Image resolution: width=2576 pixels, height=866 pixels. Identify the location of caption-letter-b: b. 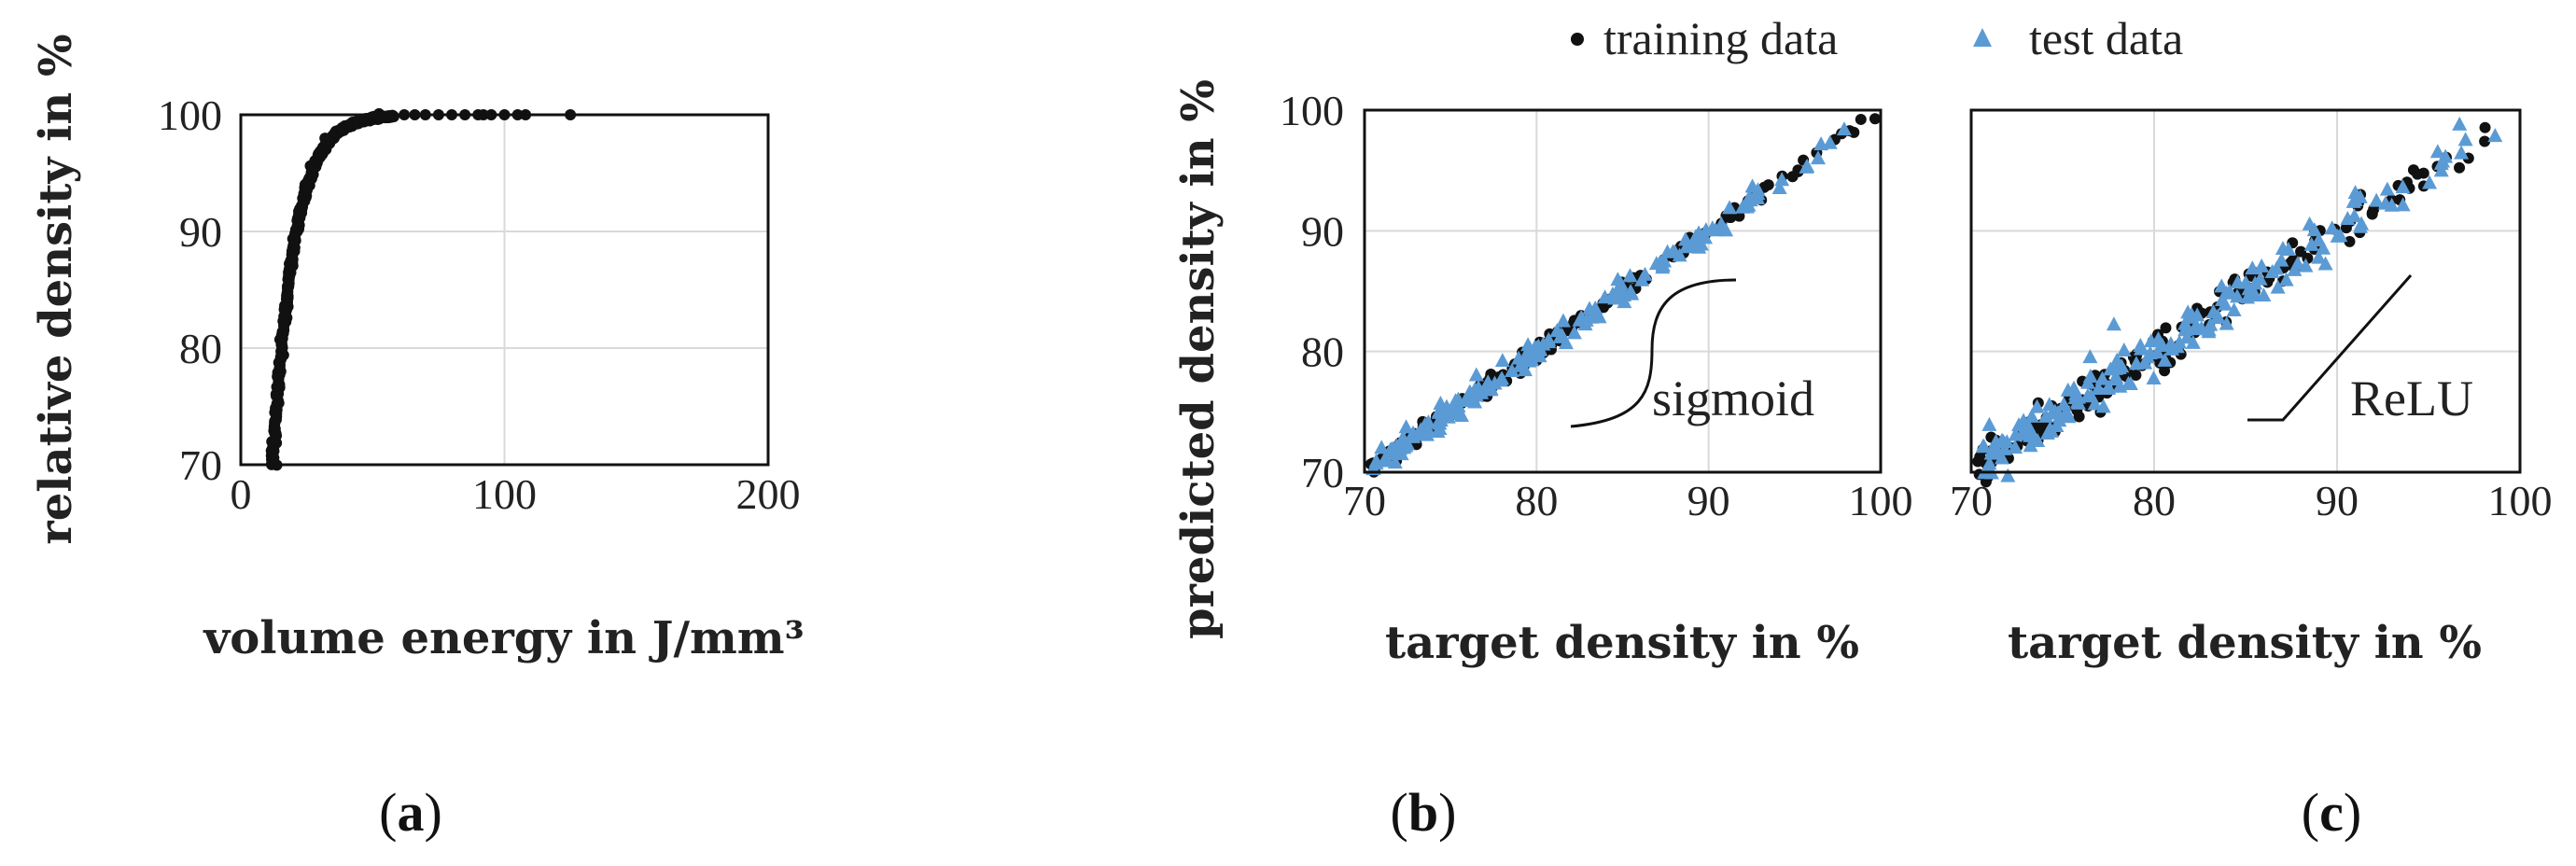
(1423, 812).